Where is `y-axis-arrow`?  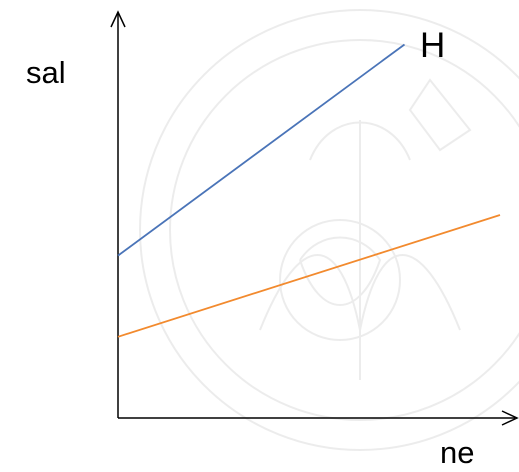 y-axis-arrow is located at coordinates (118, 19).